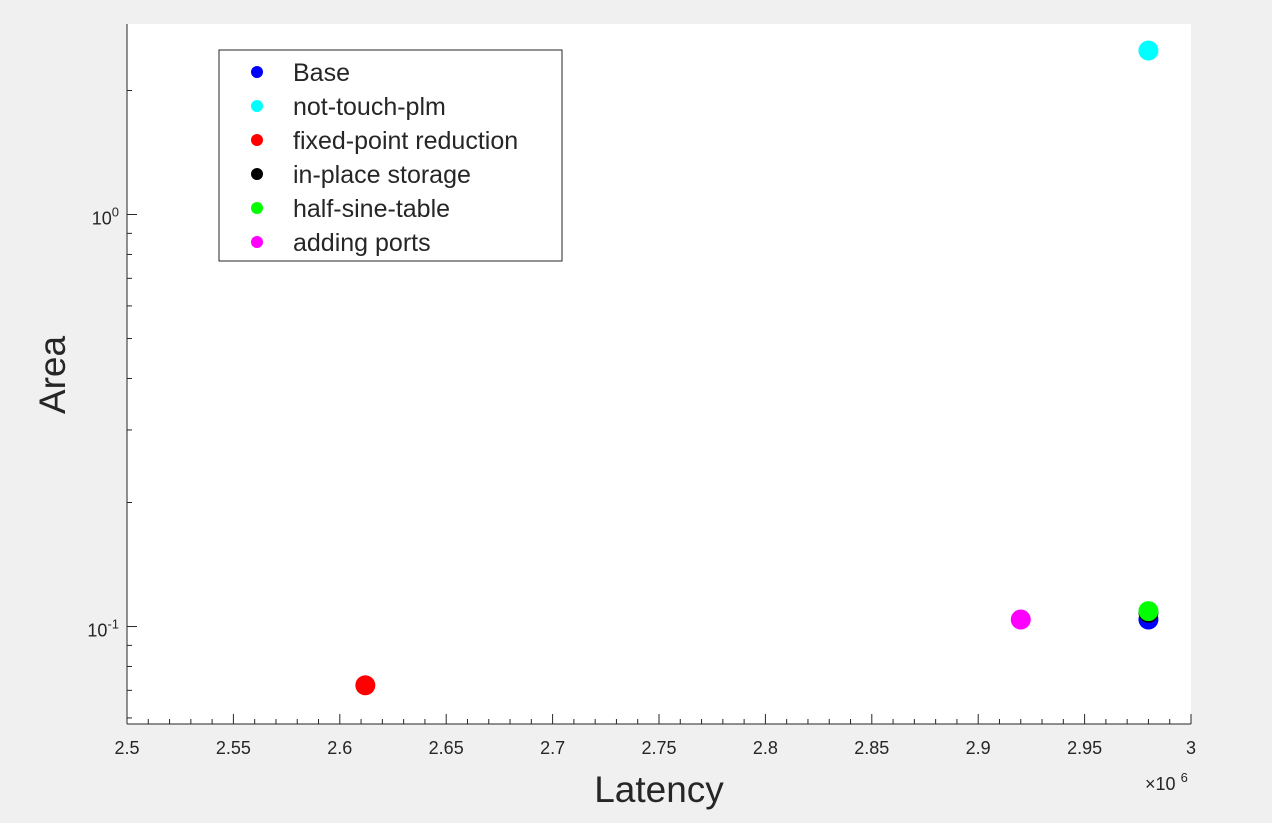 Image resolution: width=1272 pixels, height=823 pixels. I want to click on x-tick-label: 2.7, so click(552, 748).